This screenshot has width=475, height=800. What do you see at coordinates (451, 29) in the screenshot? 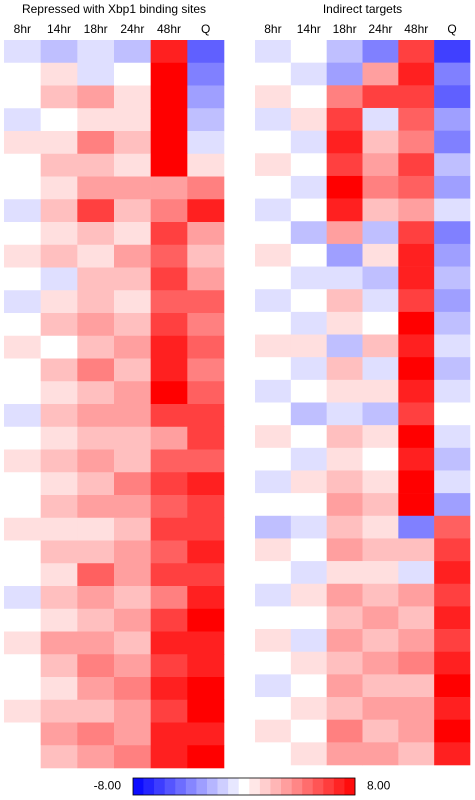
I see `column-label: Q` at bounding box center [451, 29].